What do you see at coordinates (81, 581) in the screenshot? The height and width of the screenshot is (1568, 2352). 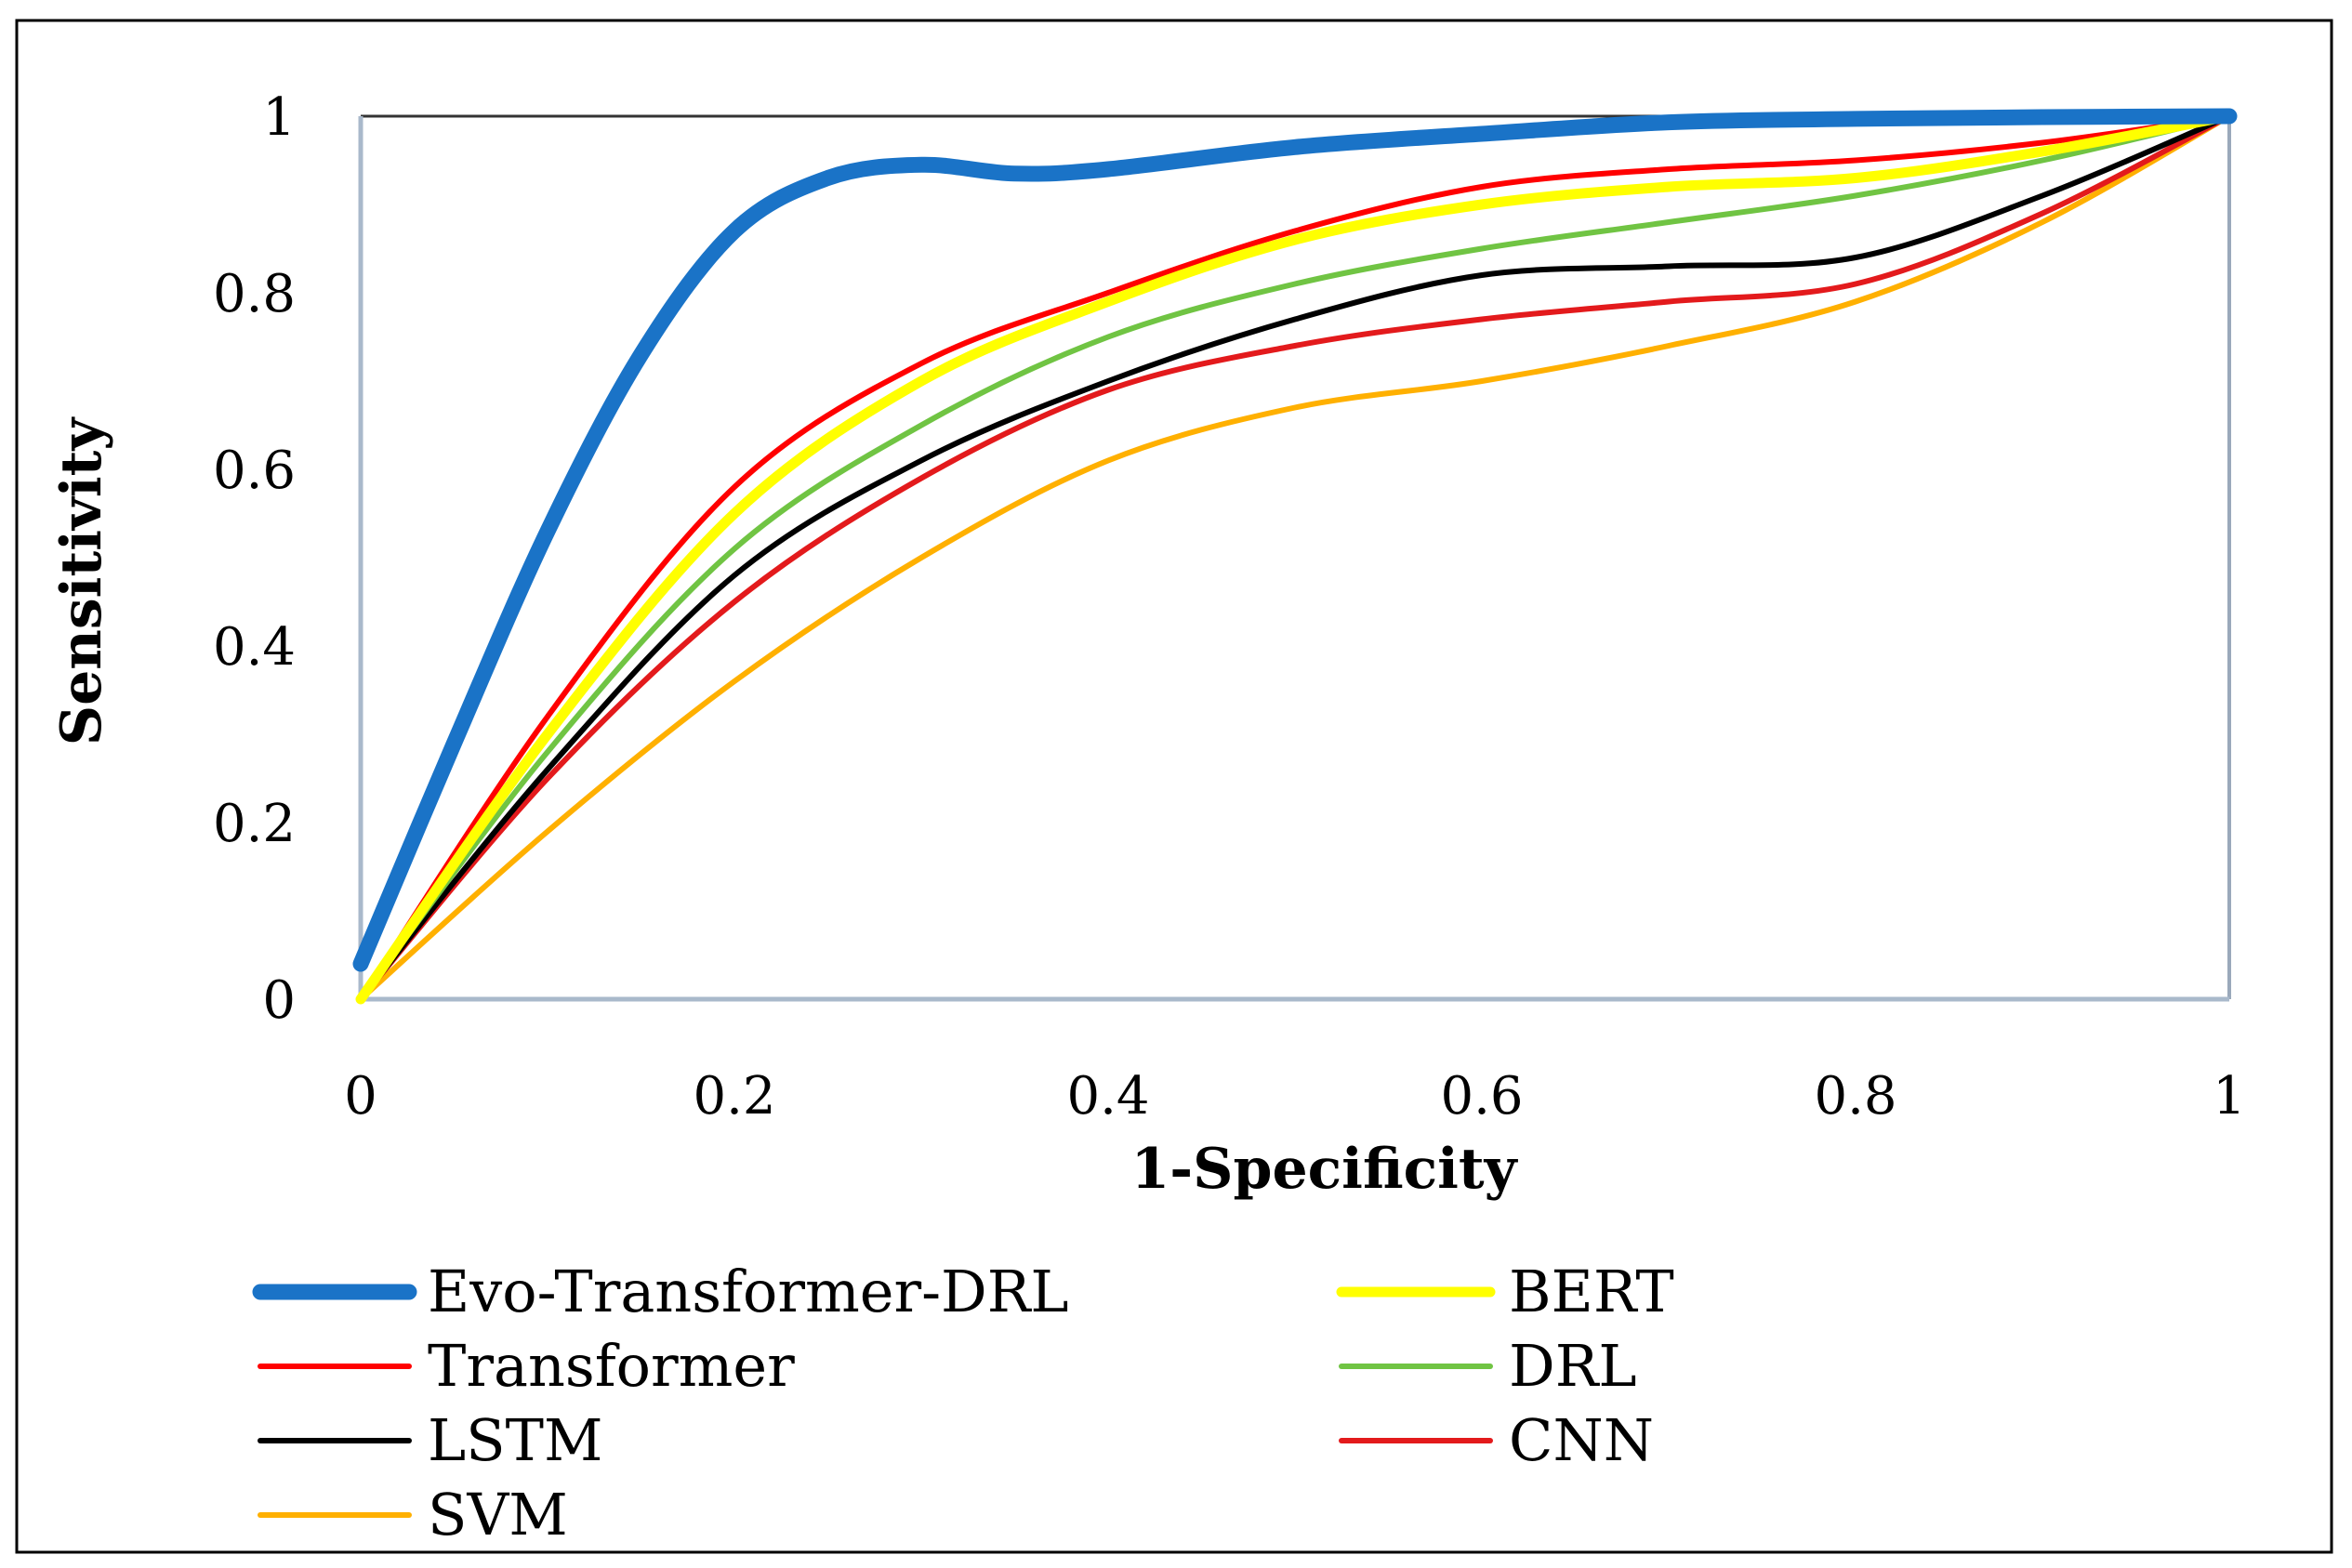 I see `y-axis-title: Sensitivity` at bounding box center [81, 581].